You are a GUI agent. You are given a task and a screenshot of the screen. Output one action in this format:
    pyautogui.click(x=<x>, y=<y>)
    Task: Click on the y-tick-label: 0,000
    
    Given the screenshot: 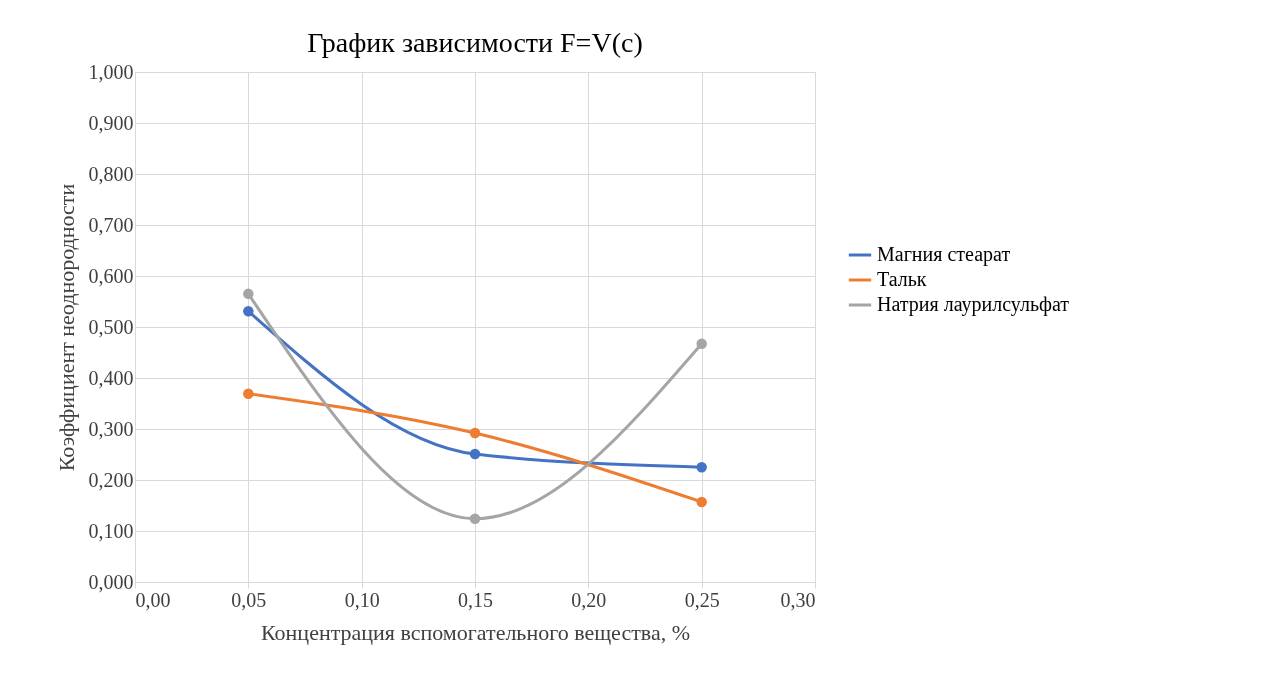 What is the action you would take?
    pyautogui.click(x=111, y=581)
    